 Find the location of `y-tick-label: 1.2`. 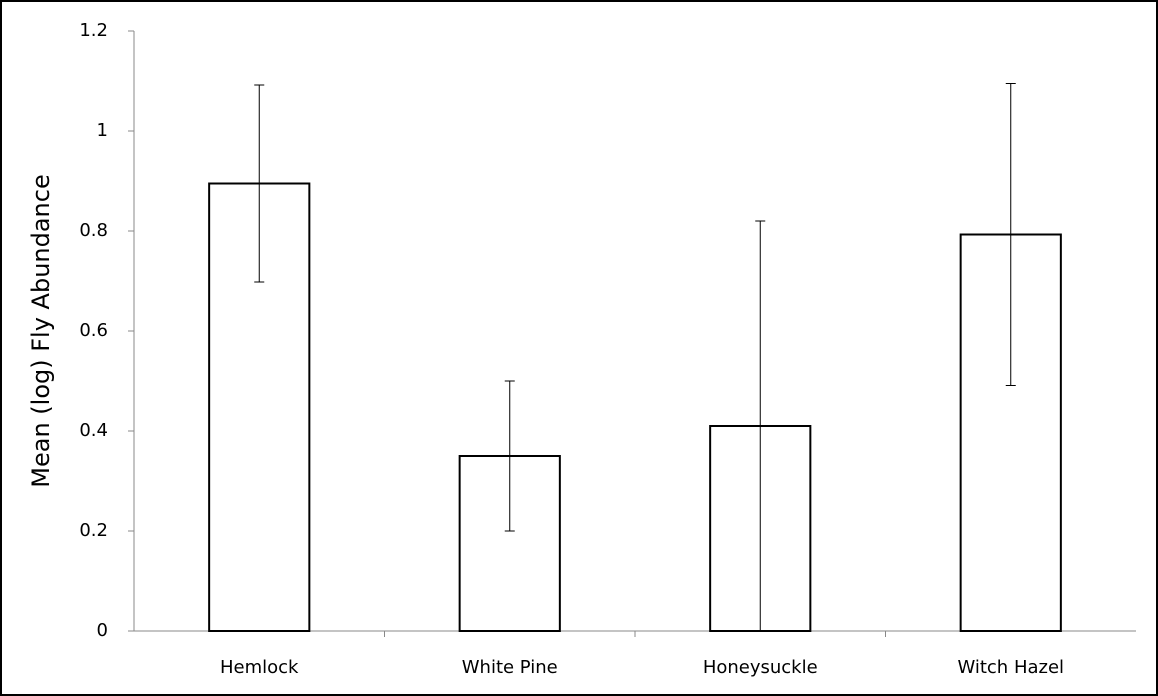

y-tick-label: 1.2 is located at coordinates (93, 30).